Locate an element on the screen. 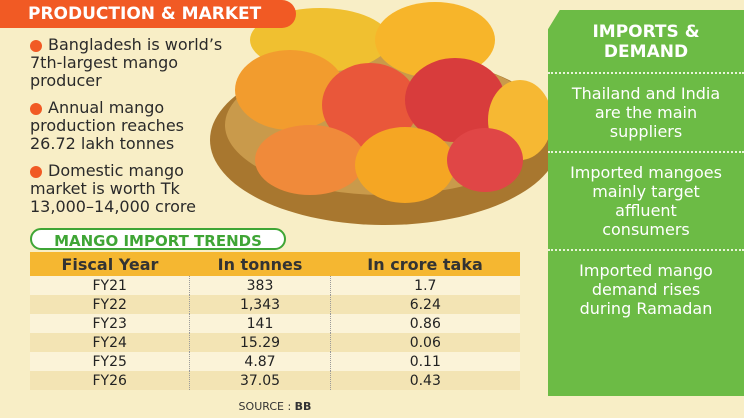 The width and height of the screenshot is (744, 418). column-header: In crore taka is located at coordinates (425, 264).